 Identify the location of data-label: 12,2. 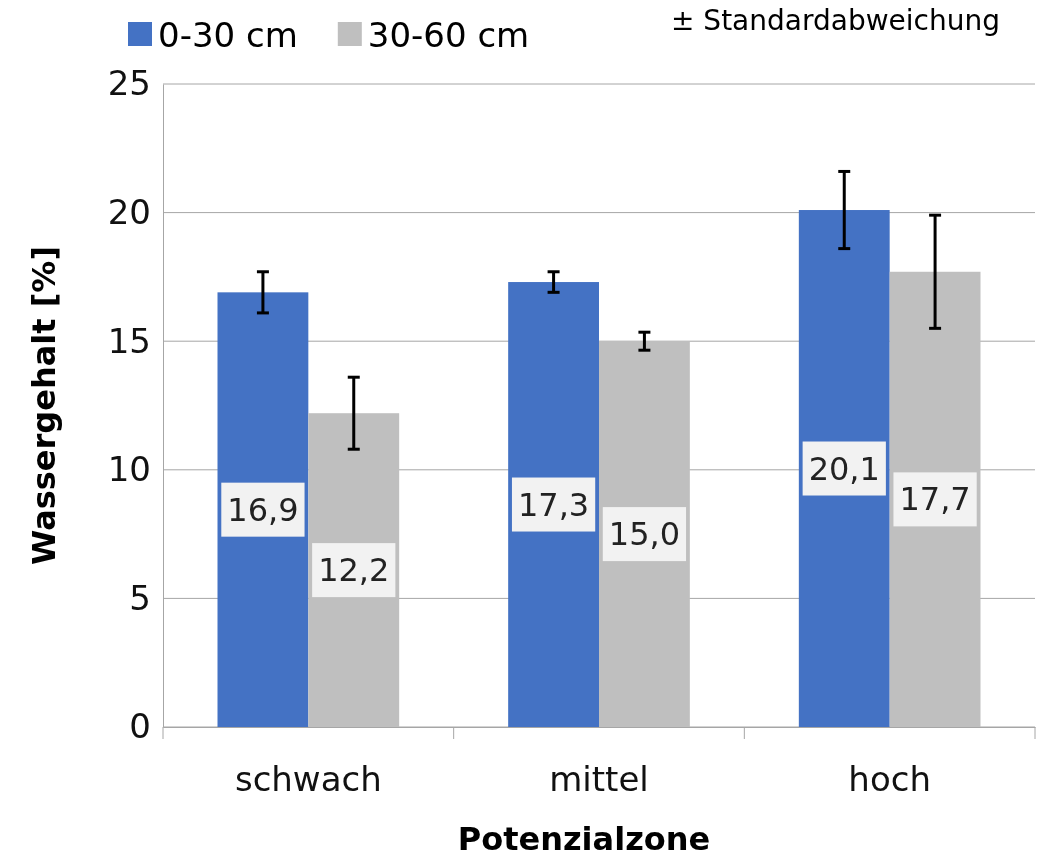
(354, 570).